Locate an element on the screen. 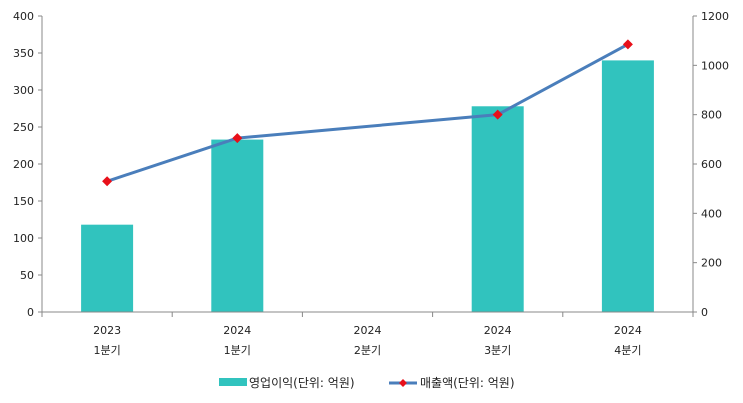 This screenshot has height=403, width=743. legend-swatch-bar is located at coordinates (233, 382).